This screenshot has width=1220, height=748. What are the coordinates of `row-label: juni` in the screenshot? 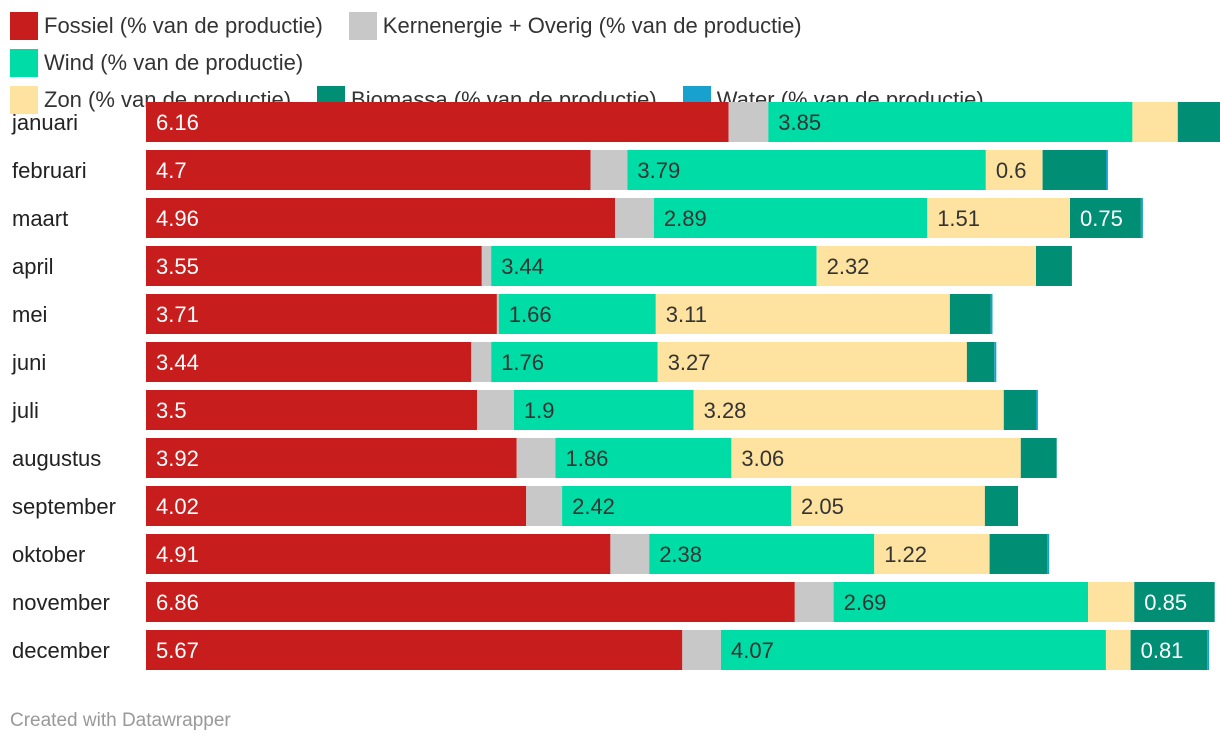 It's located at (28, 362).